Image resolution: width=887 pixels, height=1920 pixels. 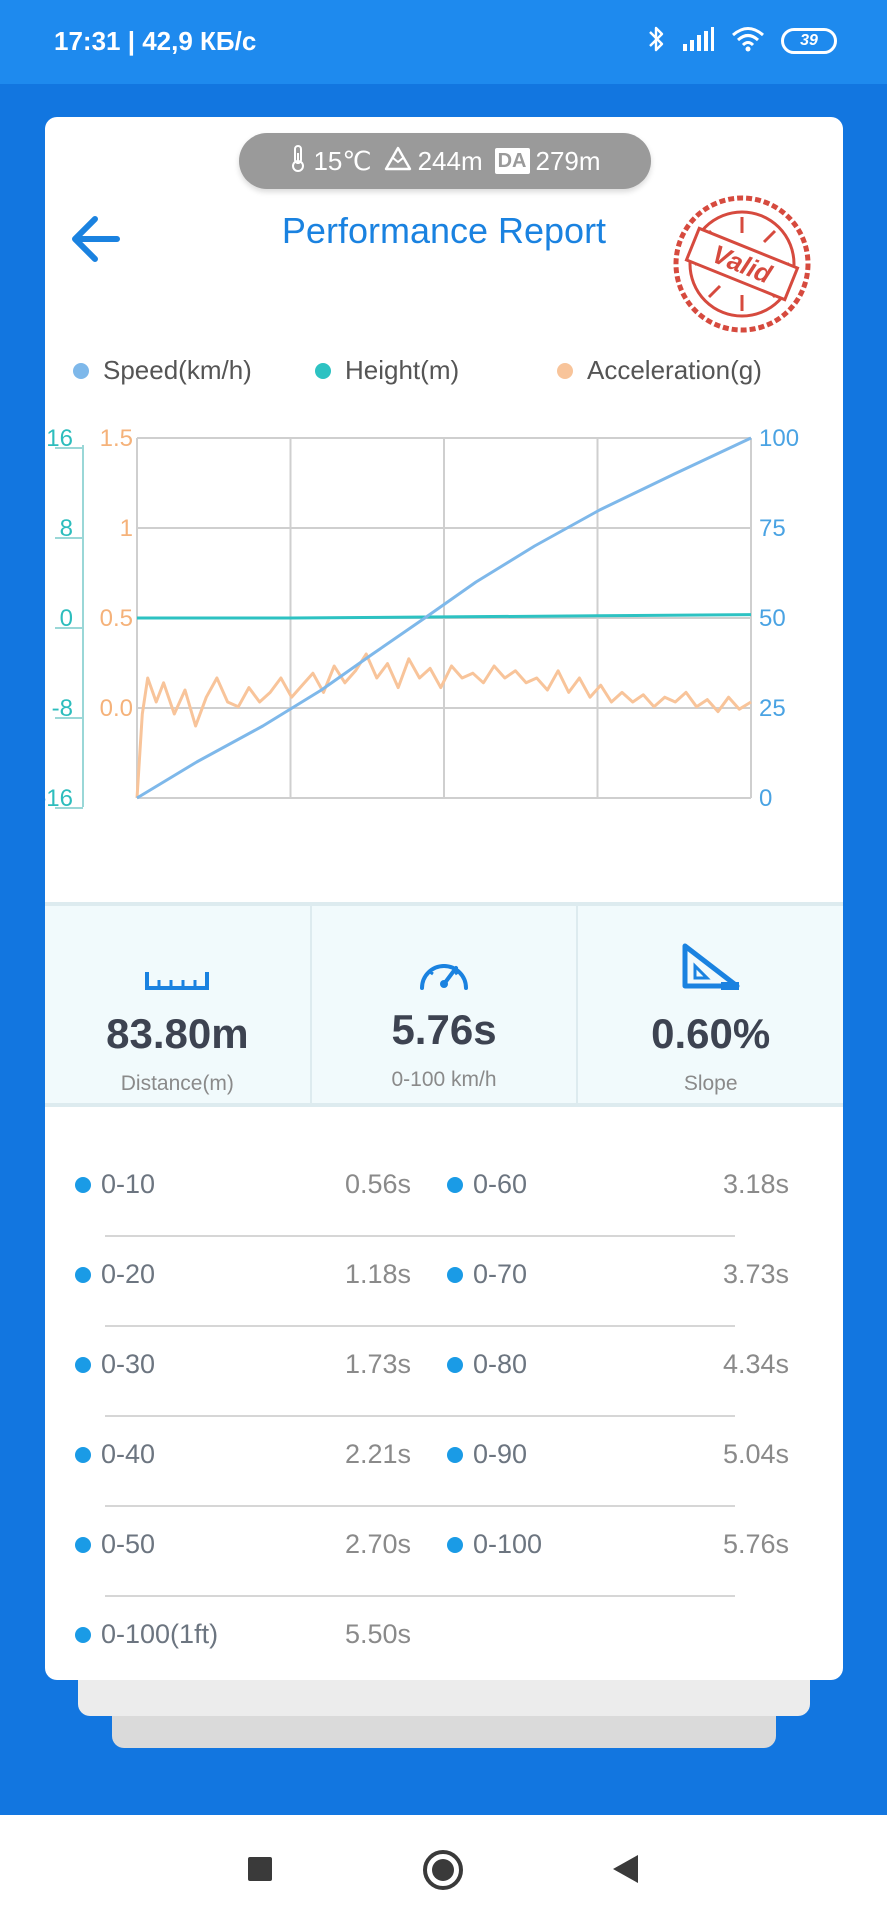 I want to click on split-time-text: 0.56s, so click(x=377, y=1184).